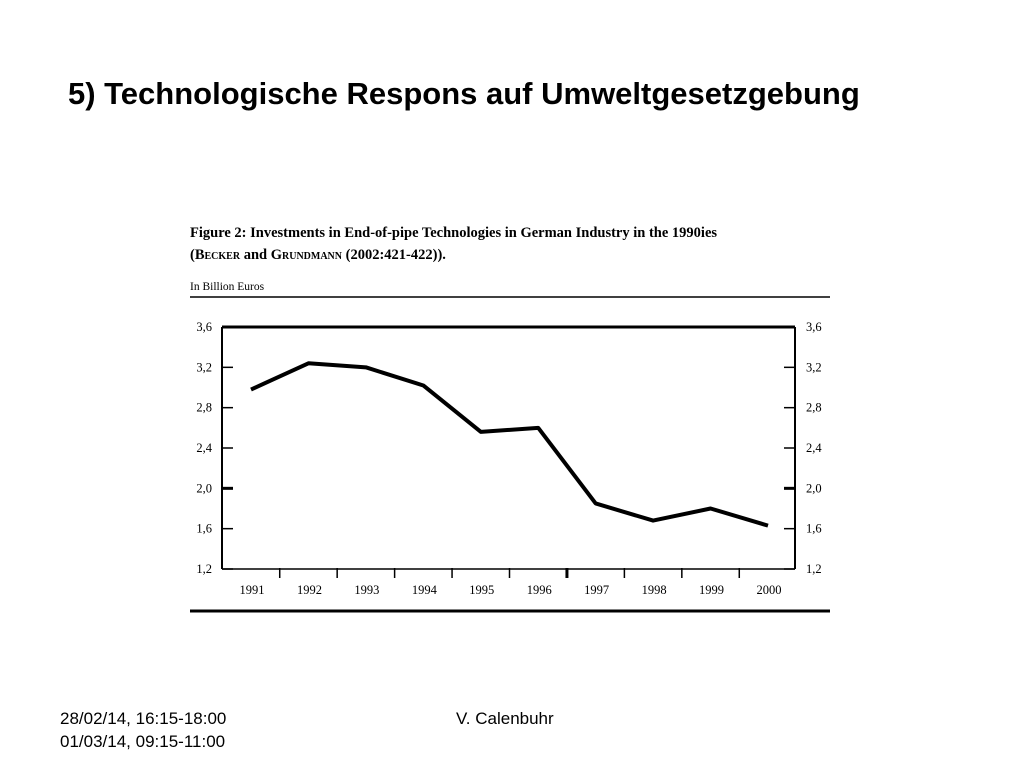  What do you see at coordinates (814, 529) in the screenshot?
I see `y-tick-label-right: 1,6` at bounding box center [814, 529].